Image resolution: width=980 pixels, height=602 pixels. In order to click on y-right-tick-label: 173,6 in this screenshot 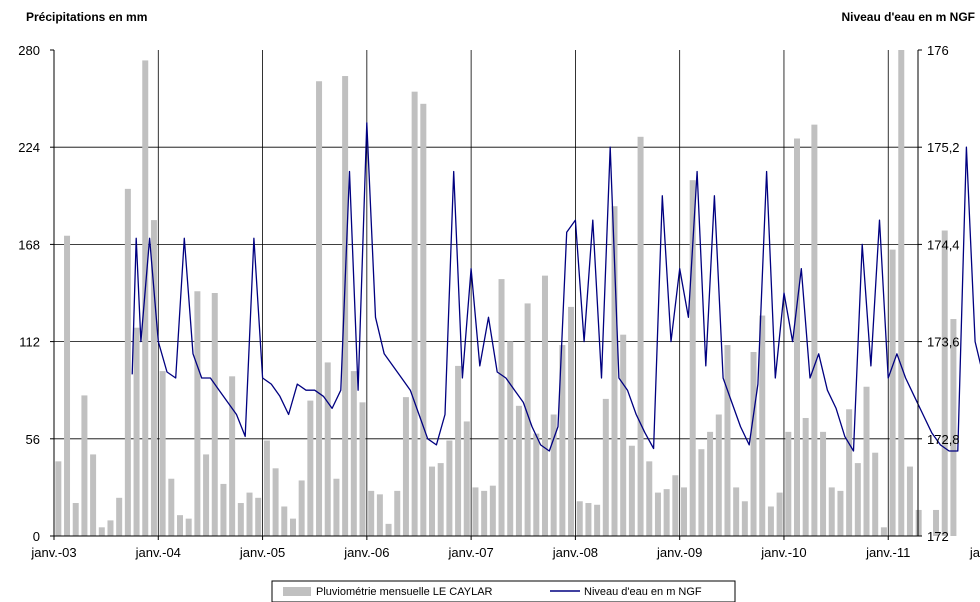, I will do `click(943, 342)`.